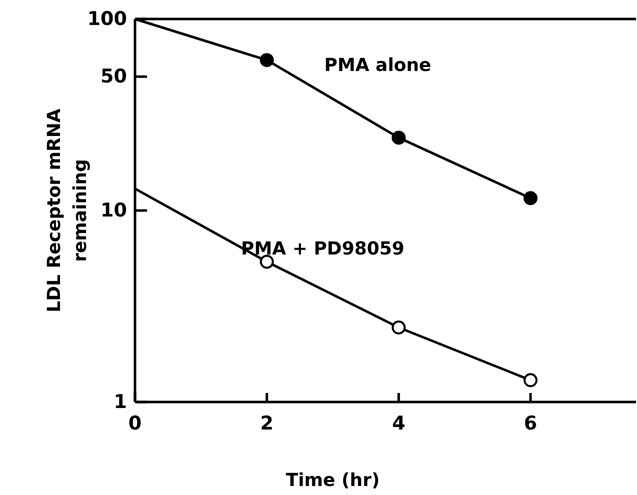 The image size is (637, 495). What do you see at coordinates (120, 402) in the screenshot?
I see `y-tick-label: 1` at bounding box center [120, 402].